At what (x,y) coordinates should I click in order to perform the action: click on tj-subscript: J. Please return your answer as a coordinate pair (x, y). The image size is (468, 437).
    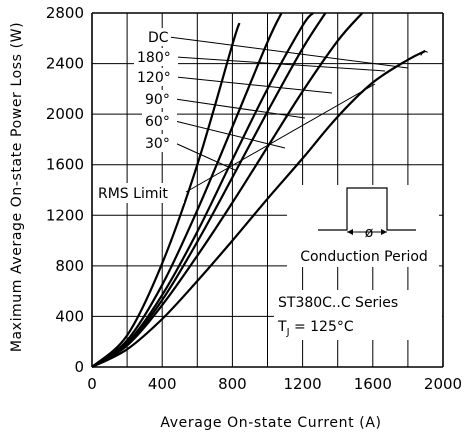
    Looking at the image, I should click on (288, 332).